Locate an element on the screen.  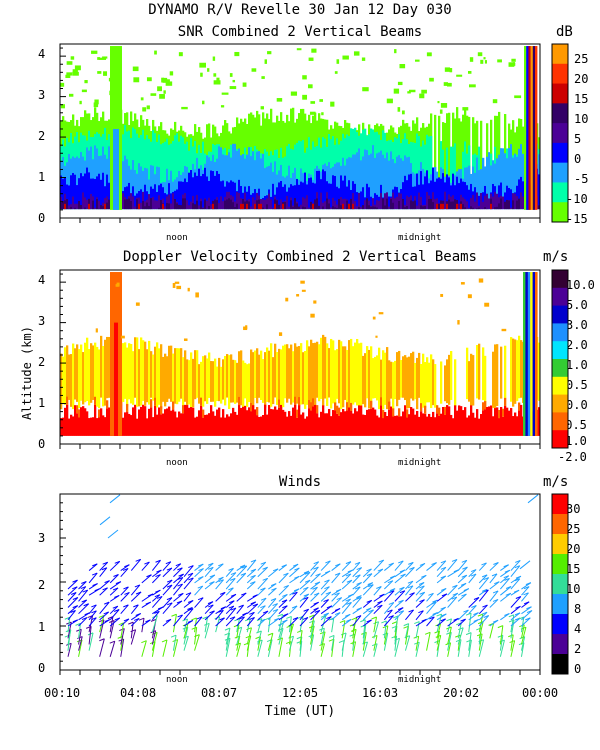
wind-cbar-label: 0 is located at coordinates (578, 669).